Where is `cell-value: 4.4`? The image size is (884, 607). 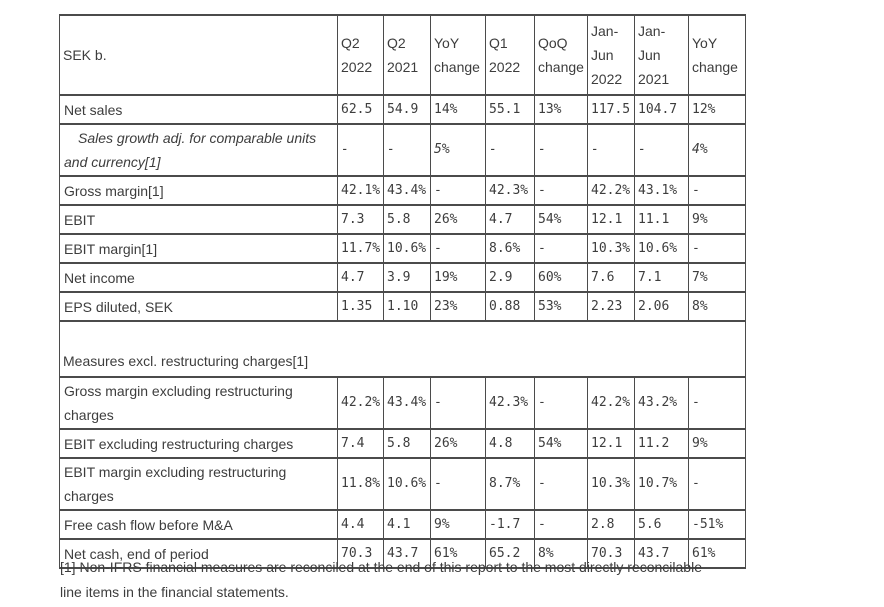
cell-value: 4.4 is located at coordinates (360, 524).